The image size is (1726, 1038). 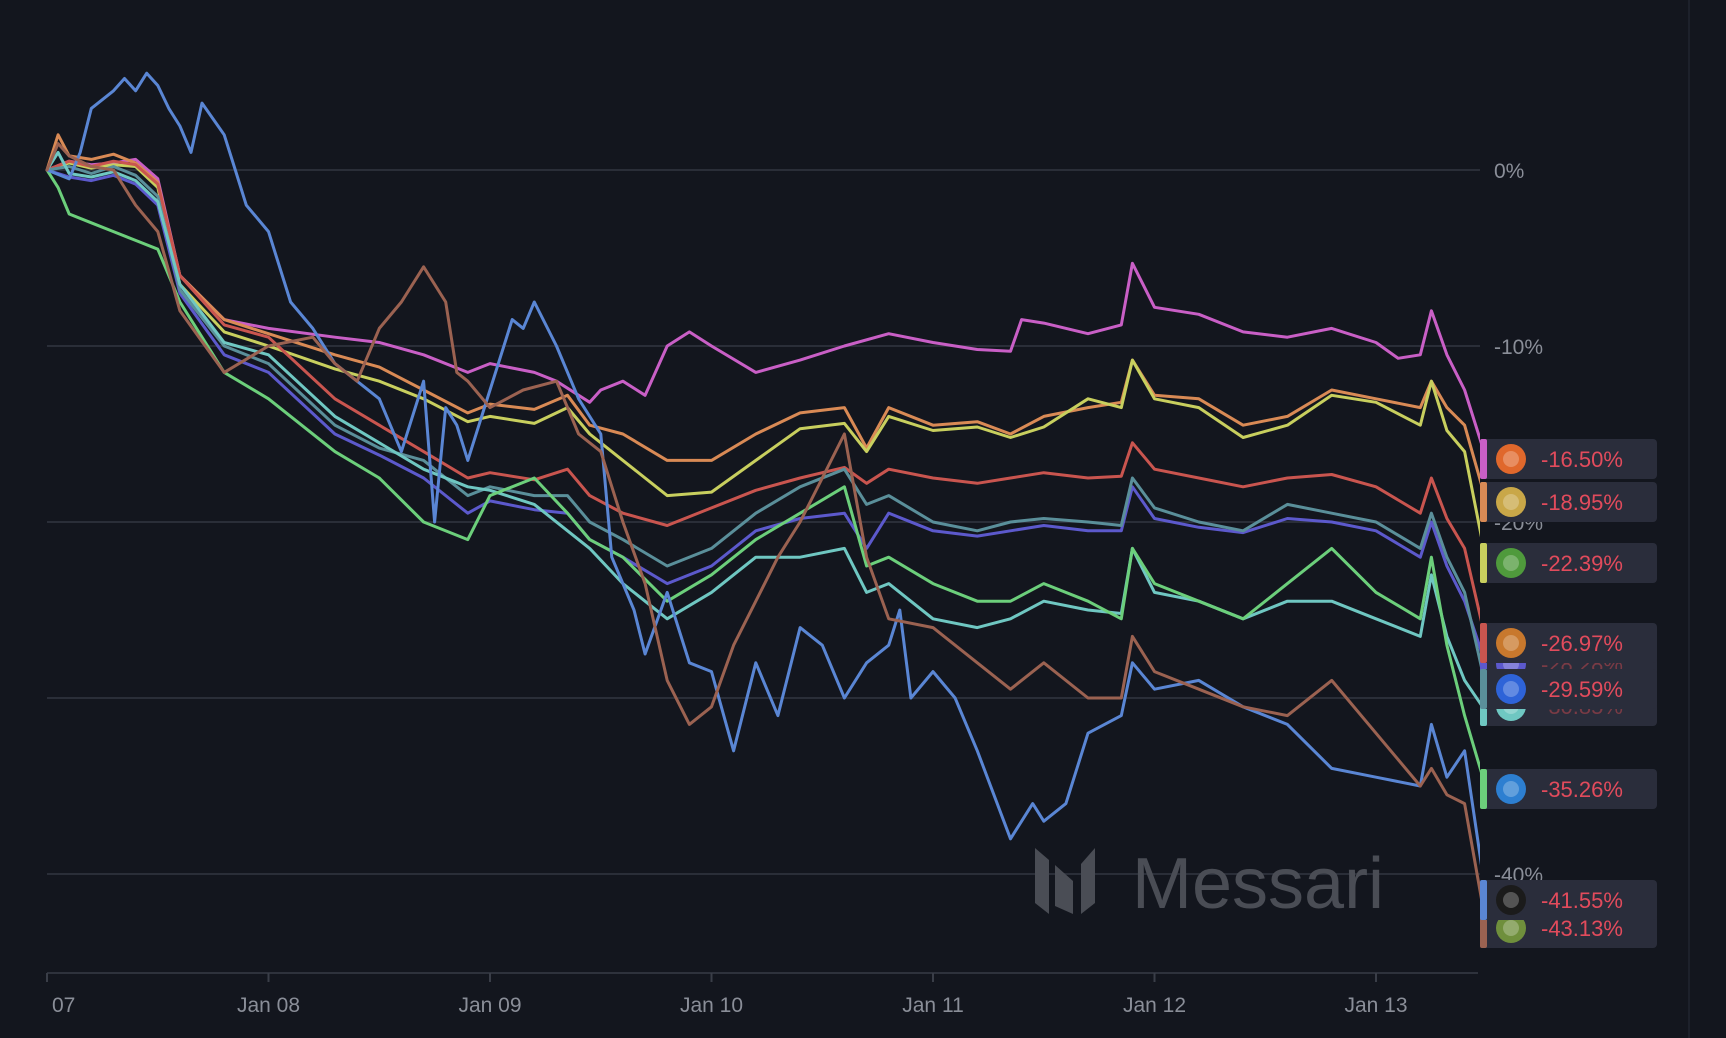 I want to click on bonk-icon, so click(x=1511, y=689).